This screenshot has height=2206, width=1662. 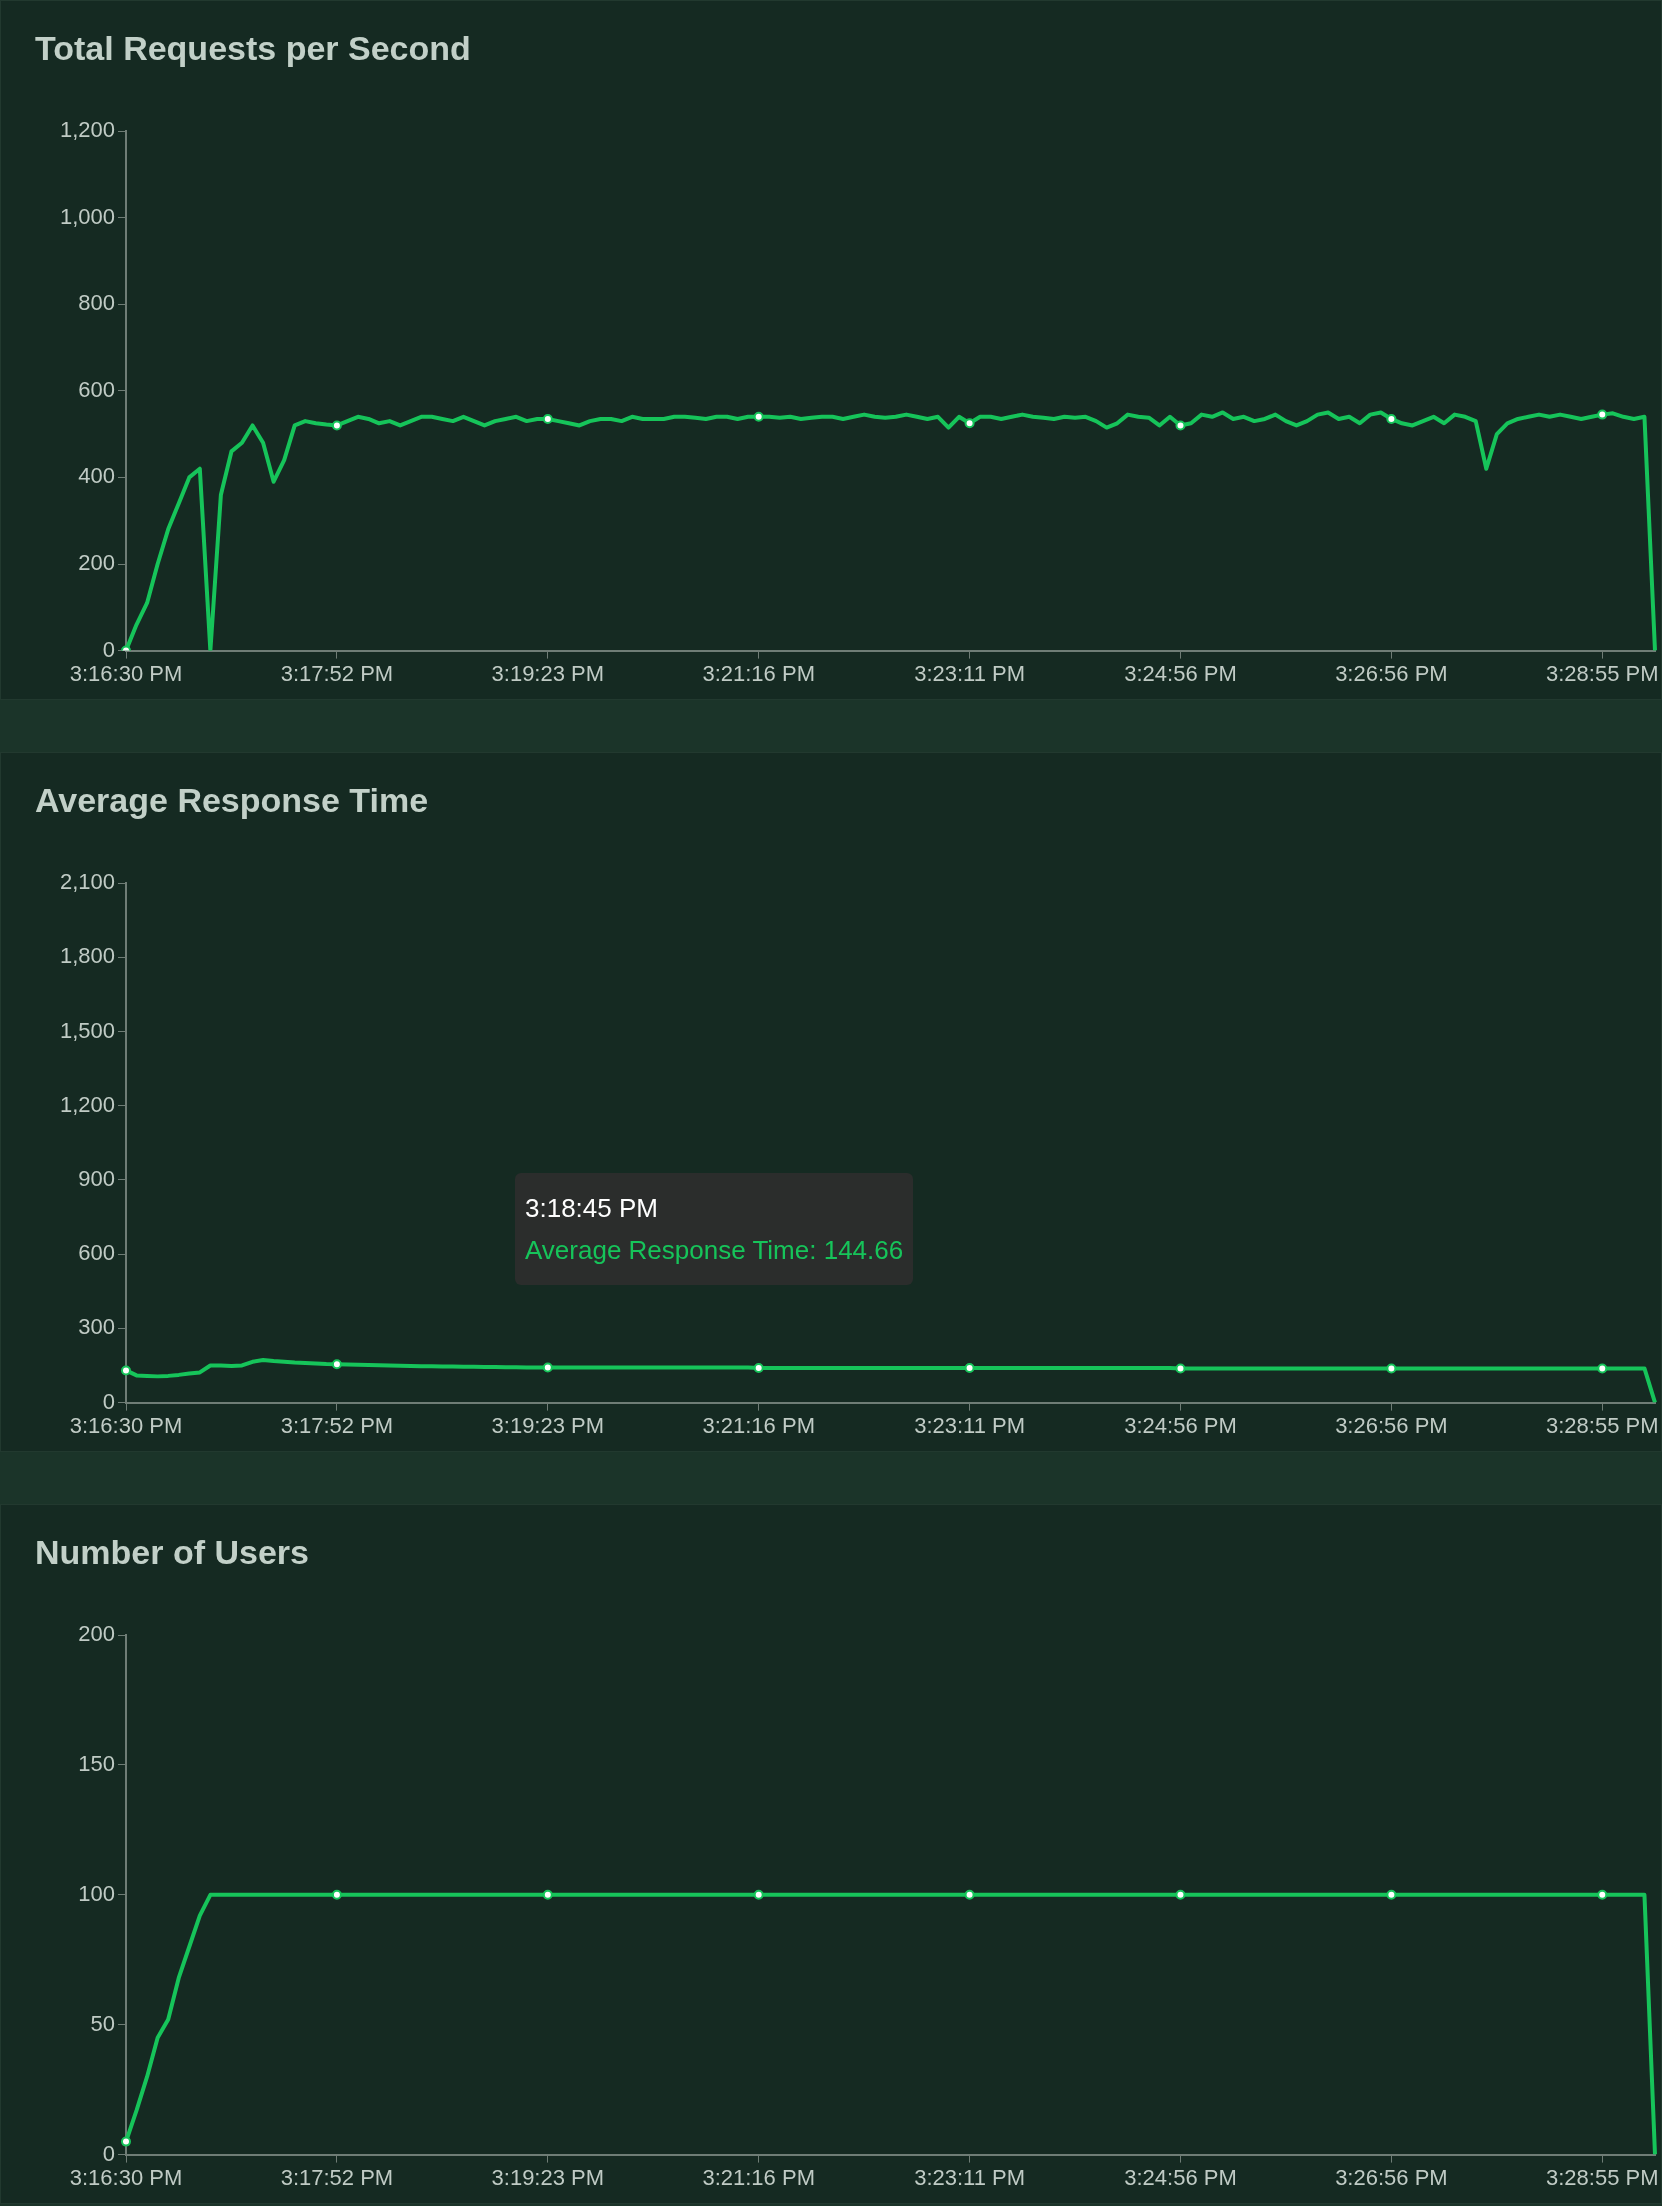 I want to click on y-tick-label: 50, so click(x=102, y=2023).